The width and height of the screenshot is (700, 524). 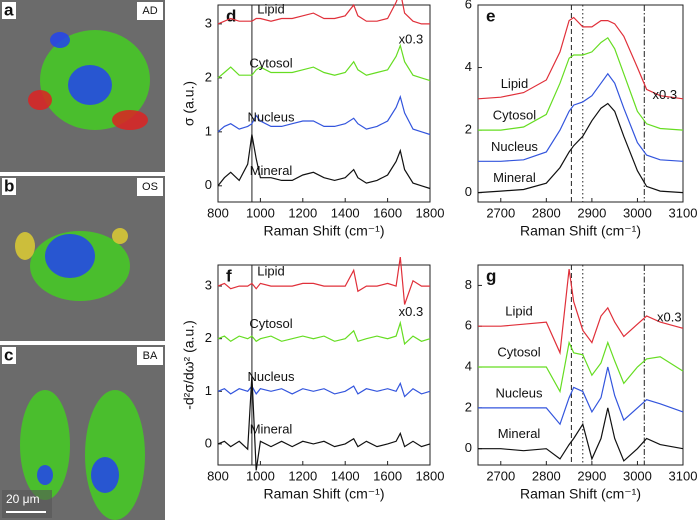 I want to click on panel-label: b, so click(x=9, y=185).